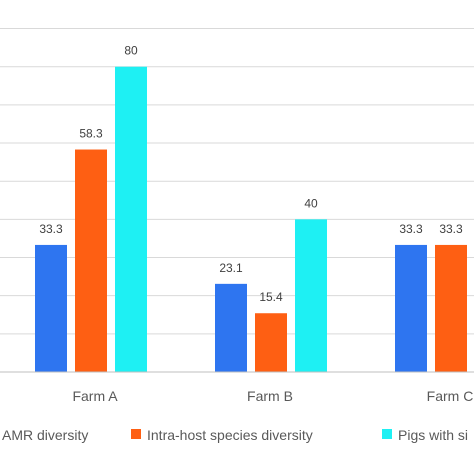 Image resolution: width=474 pixels, height=474 pixels. I want to click on data-label: 58.3, so click(91, 134).